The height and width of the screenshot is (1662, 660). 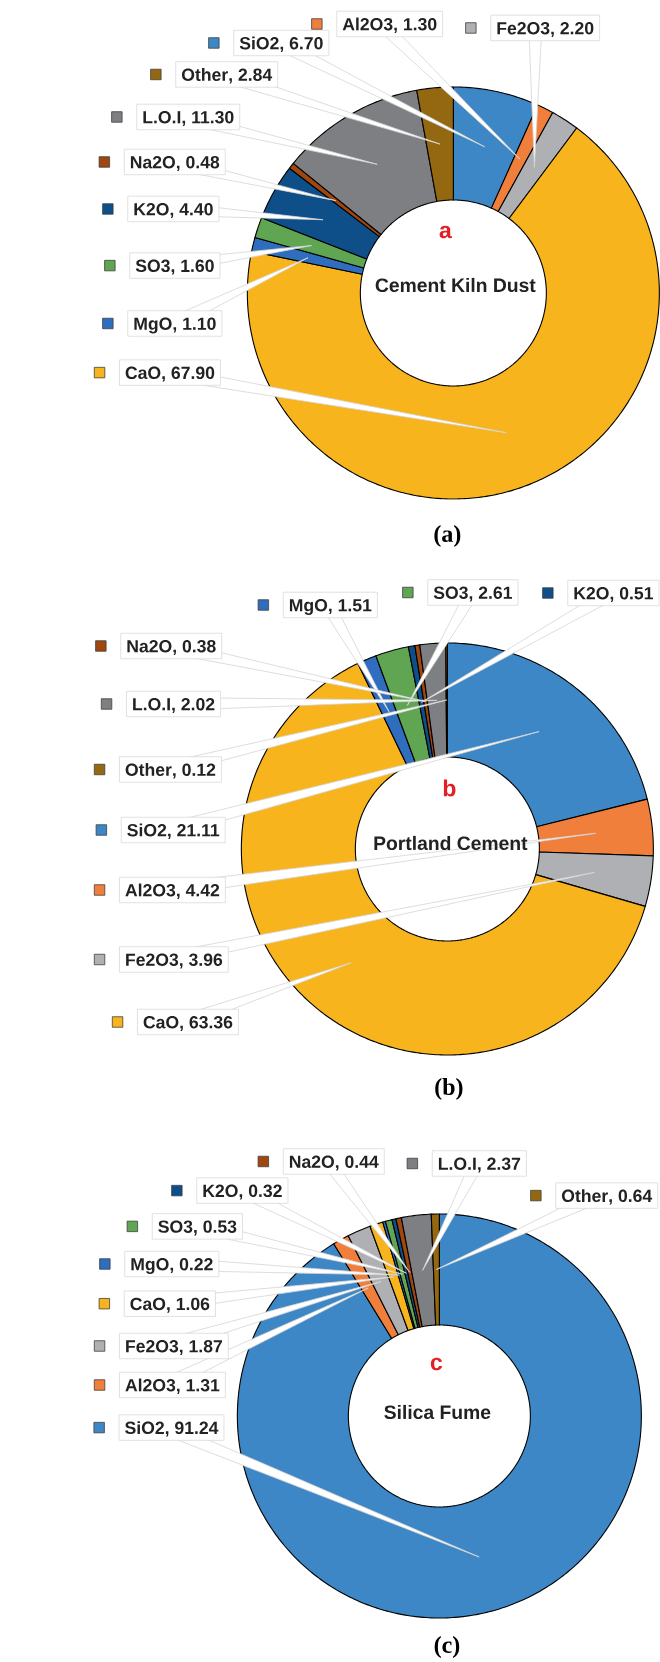 What do you see at coordinates (198, 164) in the screenshot?
I see `data-label: , 0.48` at bounding box center [198, 164].